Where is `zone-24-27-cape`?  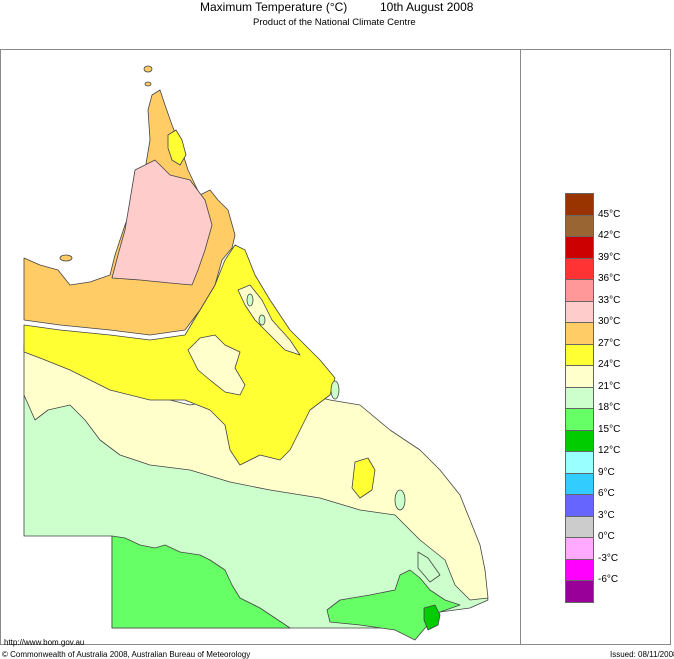
zone-24-27-cape is located at coordinates (177, 147).